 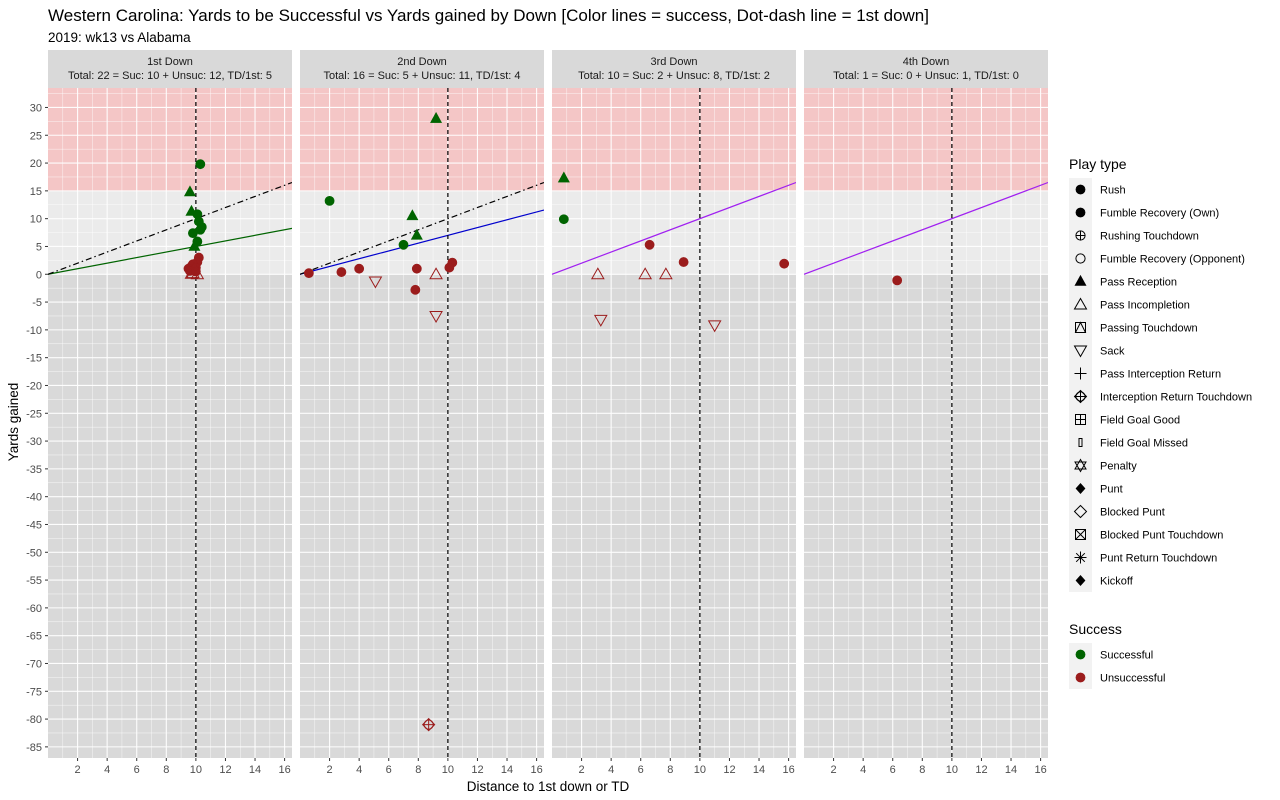 I want to click on facet-strip-title: 3rd Down, so click(x=673, y=62).